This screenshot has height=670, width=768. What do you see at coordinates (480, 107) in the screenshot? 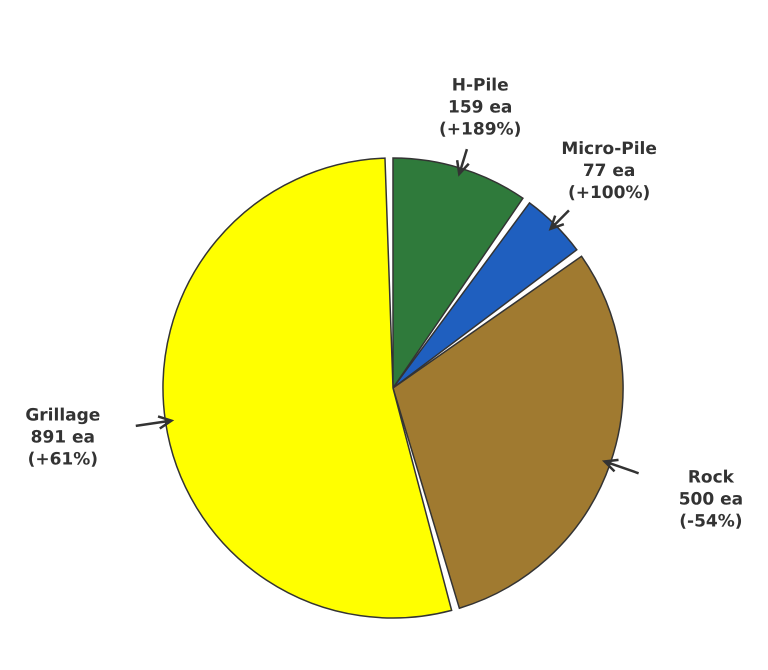
I see `data-label: 159 ea` at bounding box center [480, 107].